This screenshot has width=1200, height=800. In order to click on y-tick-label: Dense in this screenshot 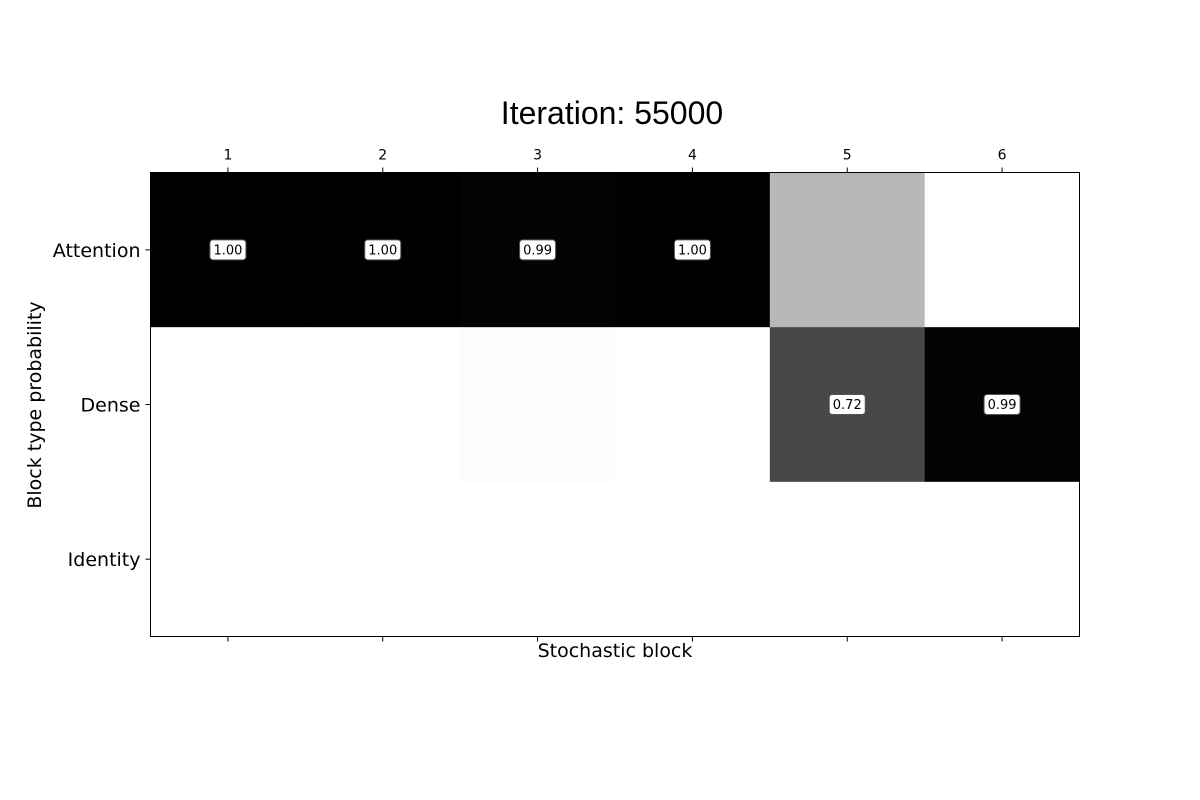, I will do `click(111, 406)`.